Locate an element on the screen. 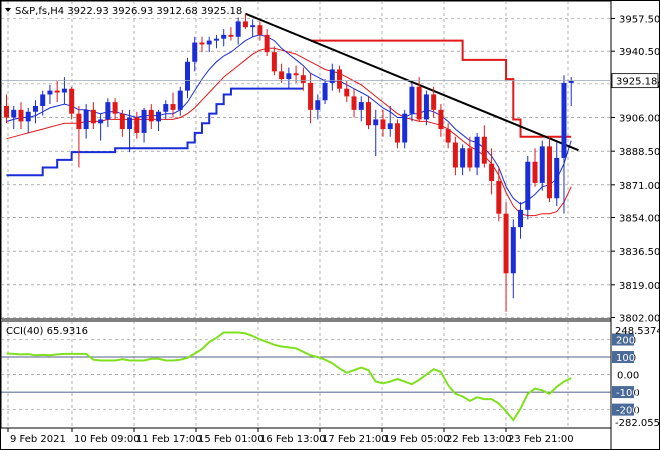 Image resolution: width=660 pixels, height=450 pixels. time-tick-label: 16 Feb 13:00 is located at coordinates (293, 439).